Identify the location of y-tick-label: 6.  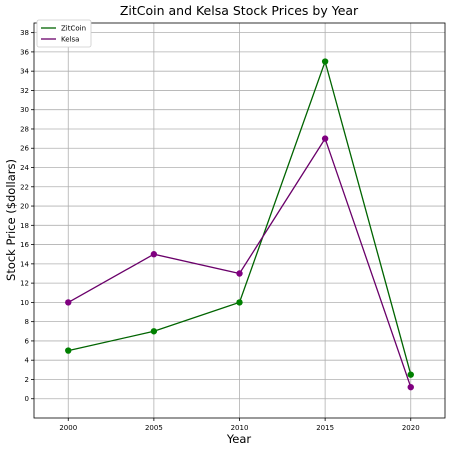
(27, 341).